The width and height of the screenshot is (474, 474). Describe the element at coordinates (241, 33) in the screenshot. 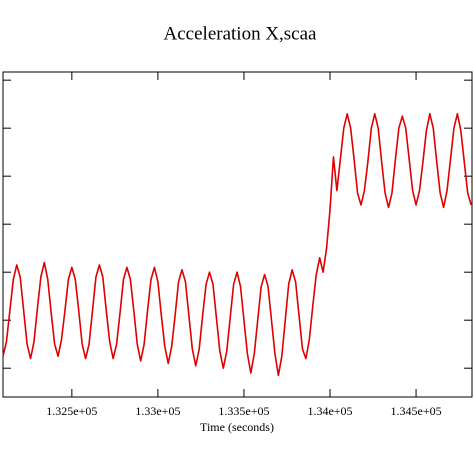

I see `chart-title: Acceleration X,scaa` at that location.